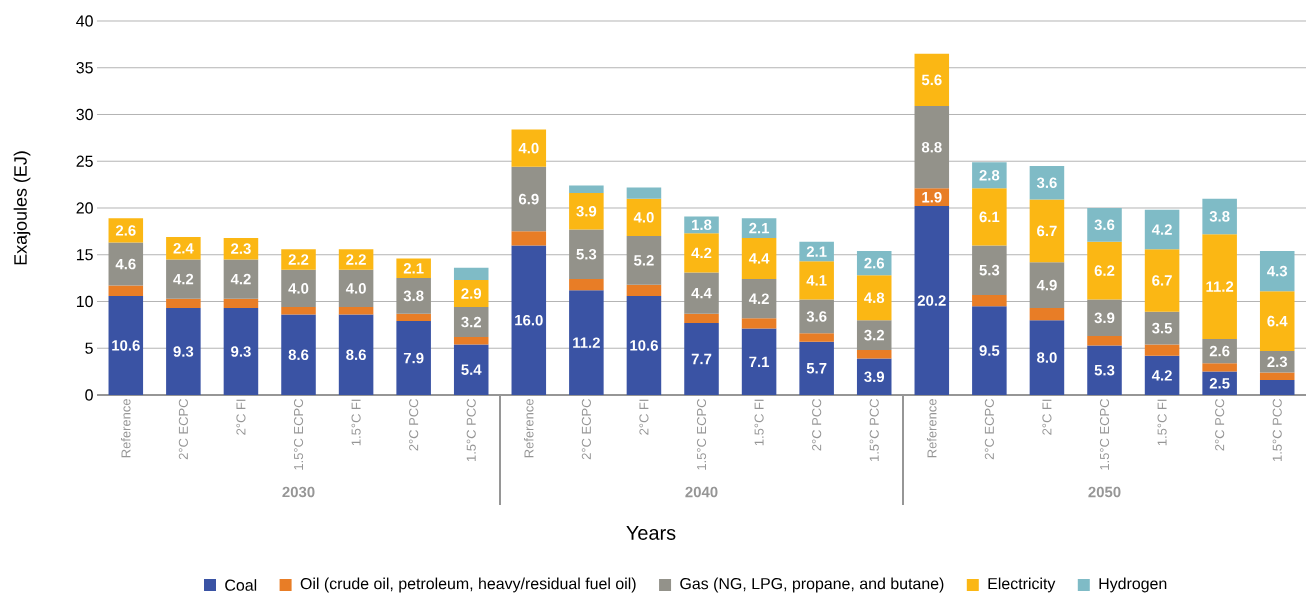  Describe the element at coordinates (84, 21) in the screenshot. I see `y-tick-label: 40` at that location.